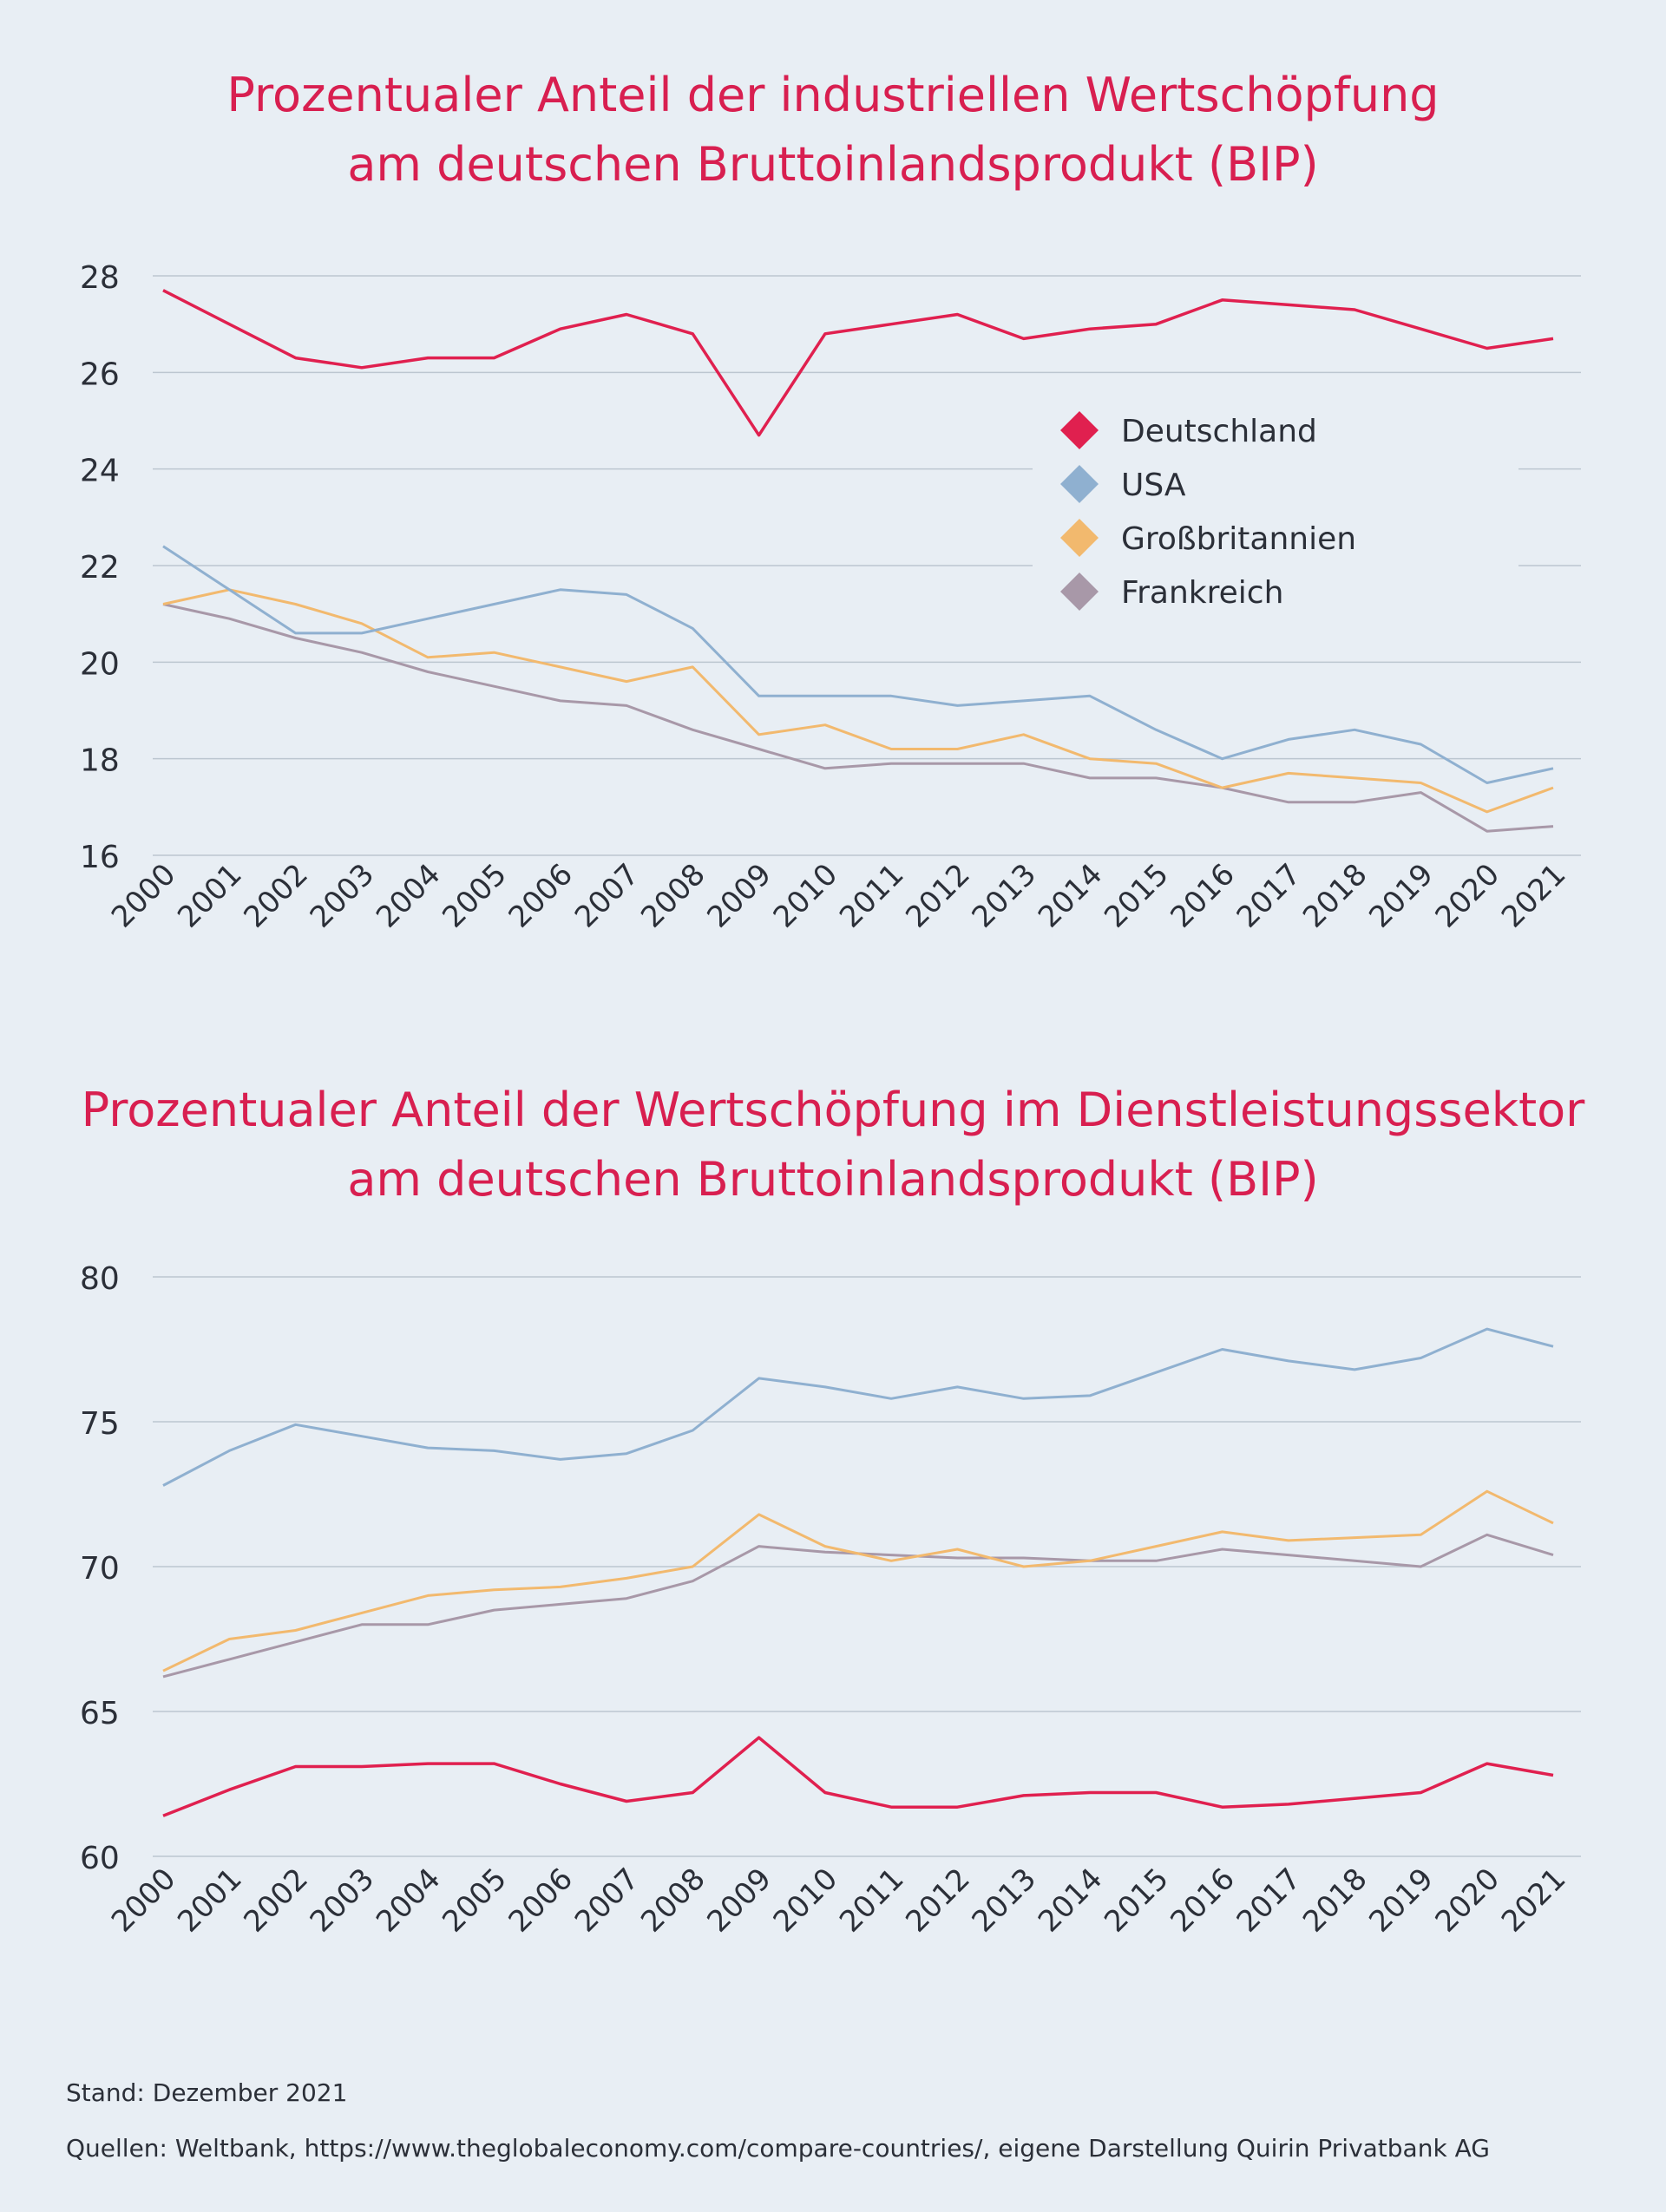  Describe the element at coordinates (541, 1901) in the screenshot. I see `x-tick-label: 2006` at that location.